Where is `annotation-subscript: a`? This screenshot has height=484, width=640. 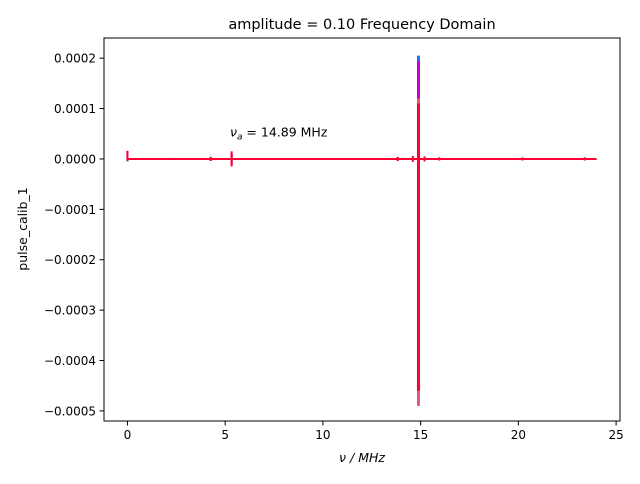
annotation-subscript: a is located at coordinates (240, 138).